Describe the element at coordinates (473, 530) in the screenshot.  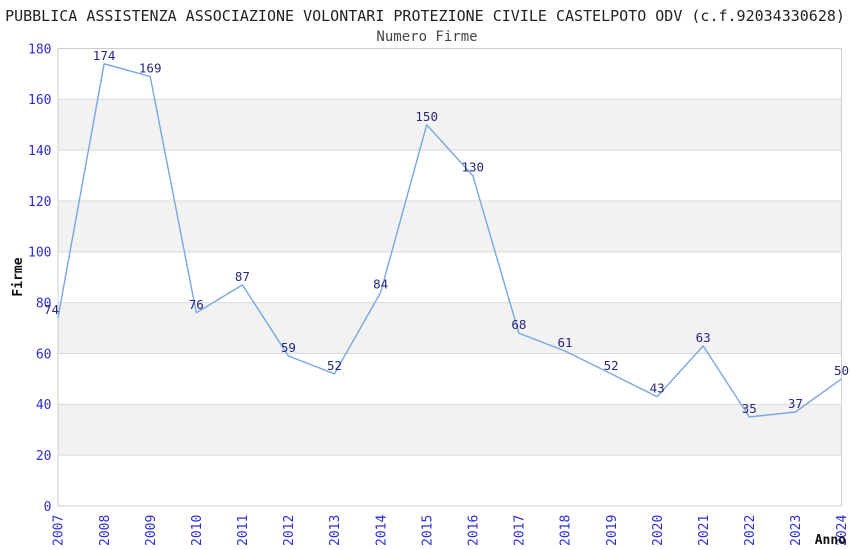
I see `x-tick-label: 2016` at that location.